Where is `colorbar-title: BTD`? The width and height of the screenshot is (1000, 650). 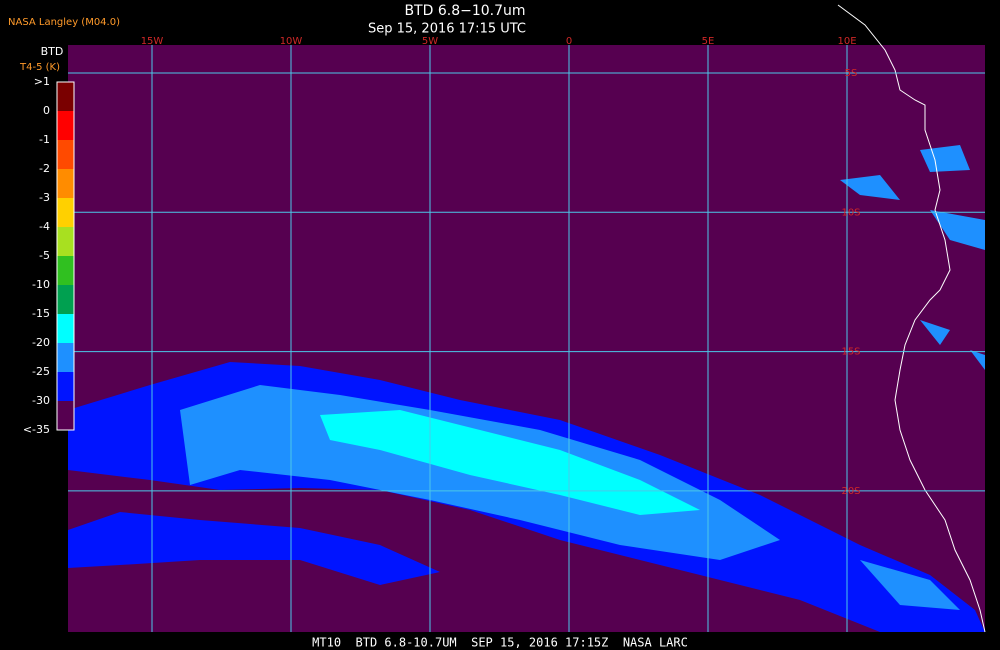
colorbar-title: BTD is located at coordinates (52, 51).